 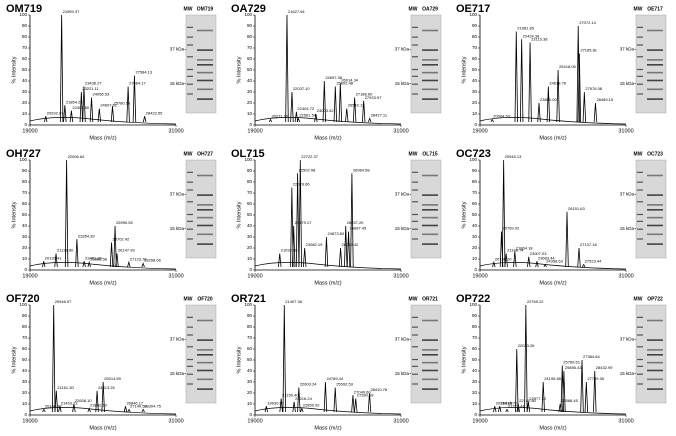 What do you see at coordinates (53, 257) in the screenshot?
I see `peak-label: 20130.41` at bounding box center [53, 257].